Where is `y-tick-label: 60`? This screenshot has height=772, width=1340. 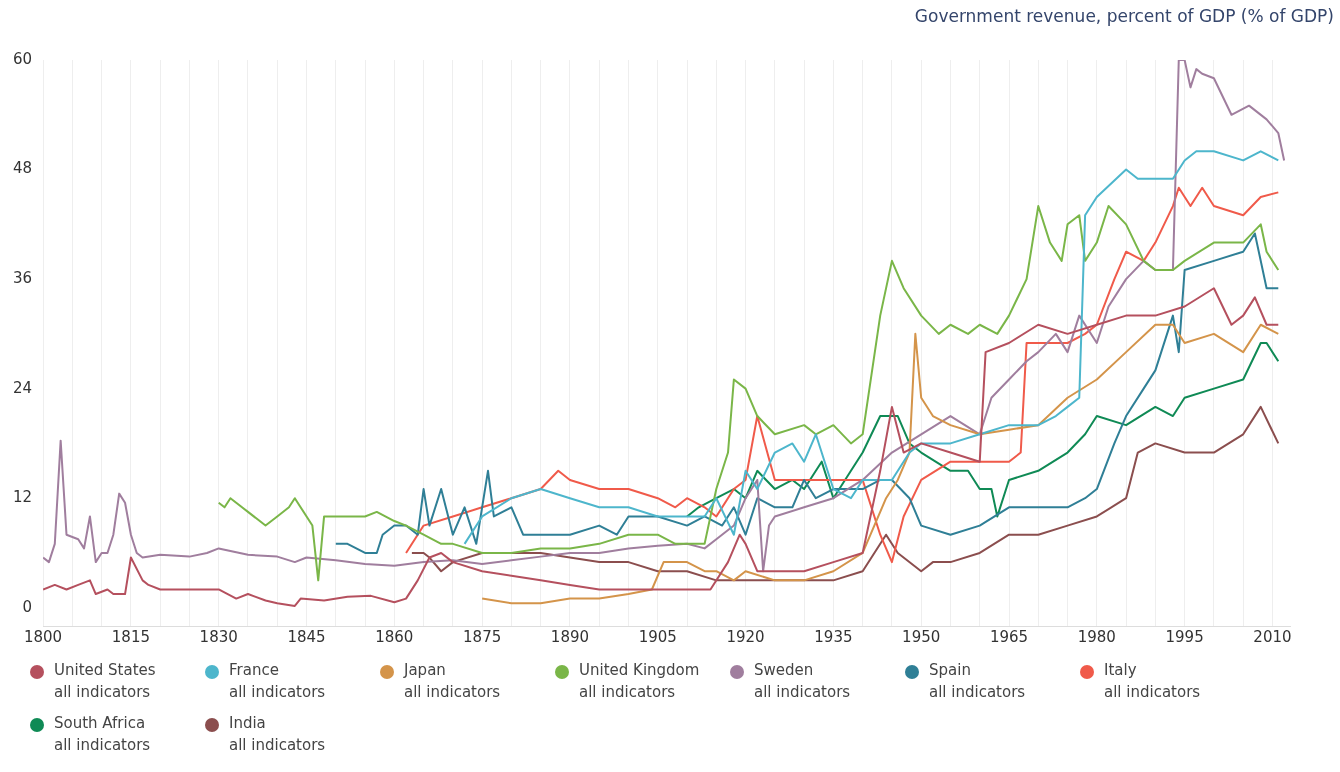
y-tick-label: 60 is located at coordinates (22, 58).